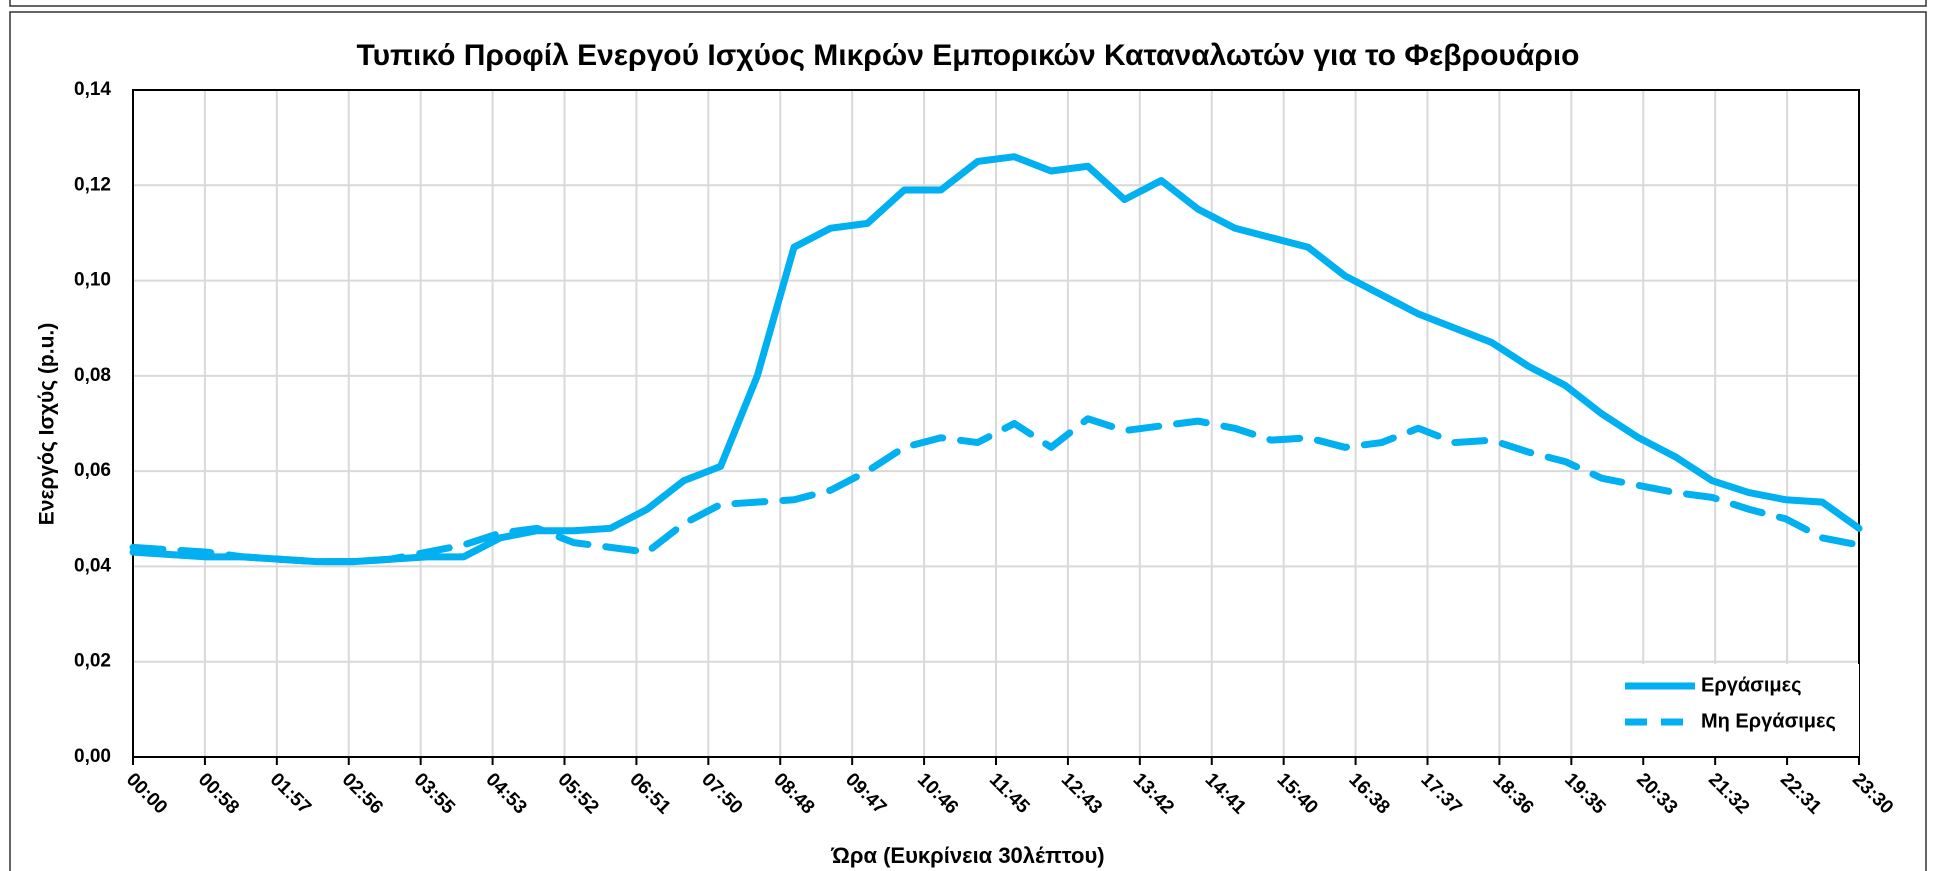 The height and width of the screenshot is (871, 1936). I want to click on legend-label: Εργάσιμες, so click(1751, 685).